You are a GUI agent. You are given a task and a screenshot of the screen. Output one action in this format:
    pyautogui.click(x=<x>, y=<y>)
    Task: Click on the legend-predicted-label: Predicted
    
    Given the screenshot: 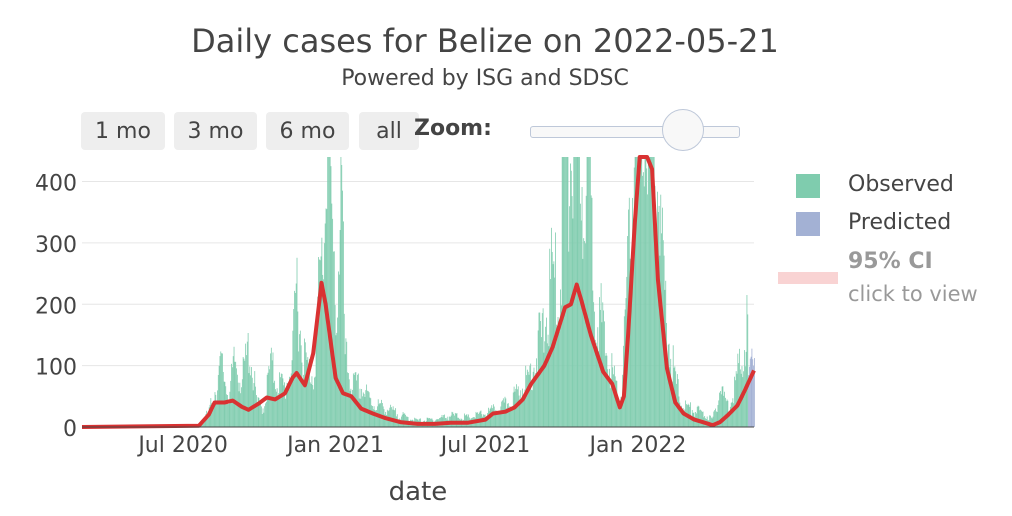 What is the action you would take?
    pyautogui.click(x=900, y=222)
    